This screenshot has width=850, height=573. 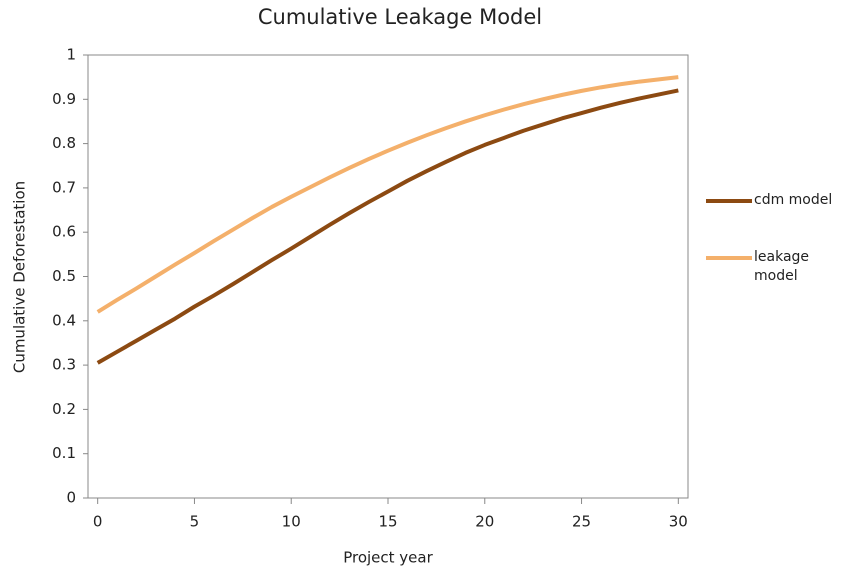 What do you see at coordinates (64, 320) in the screenshot?
I see `y-tick-label: 0.4` at bounding box center [64, 320].